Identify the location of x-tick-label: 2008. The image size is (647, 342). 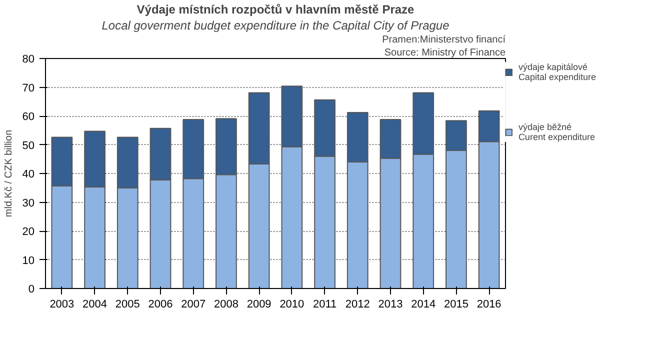
(226, 304).